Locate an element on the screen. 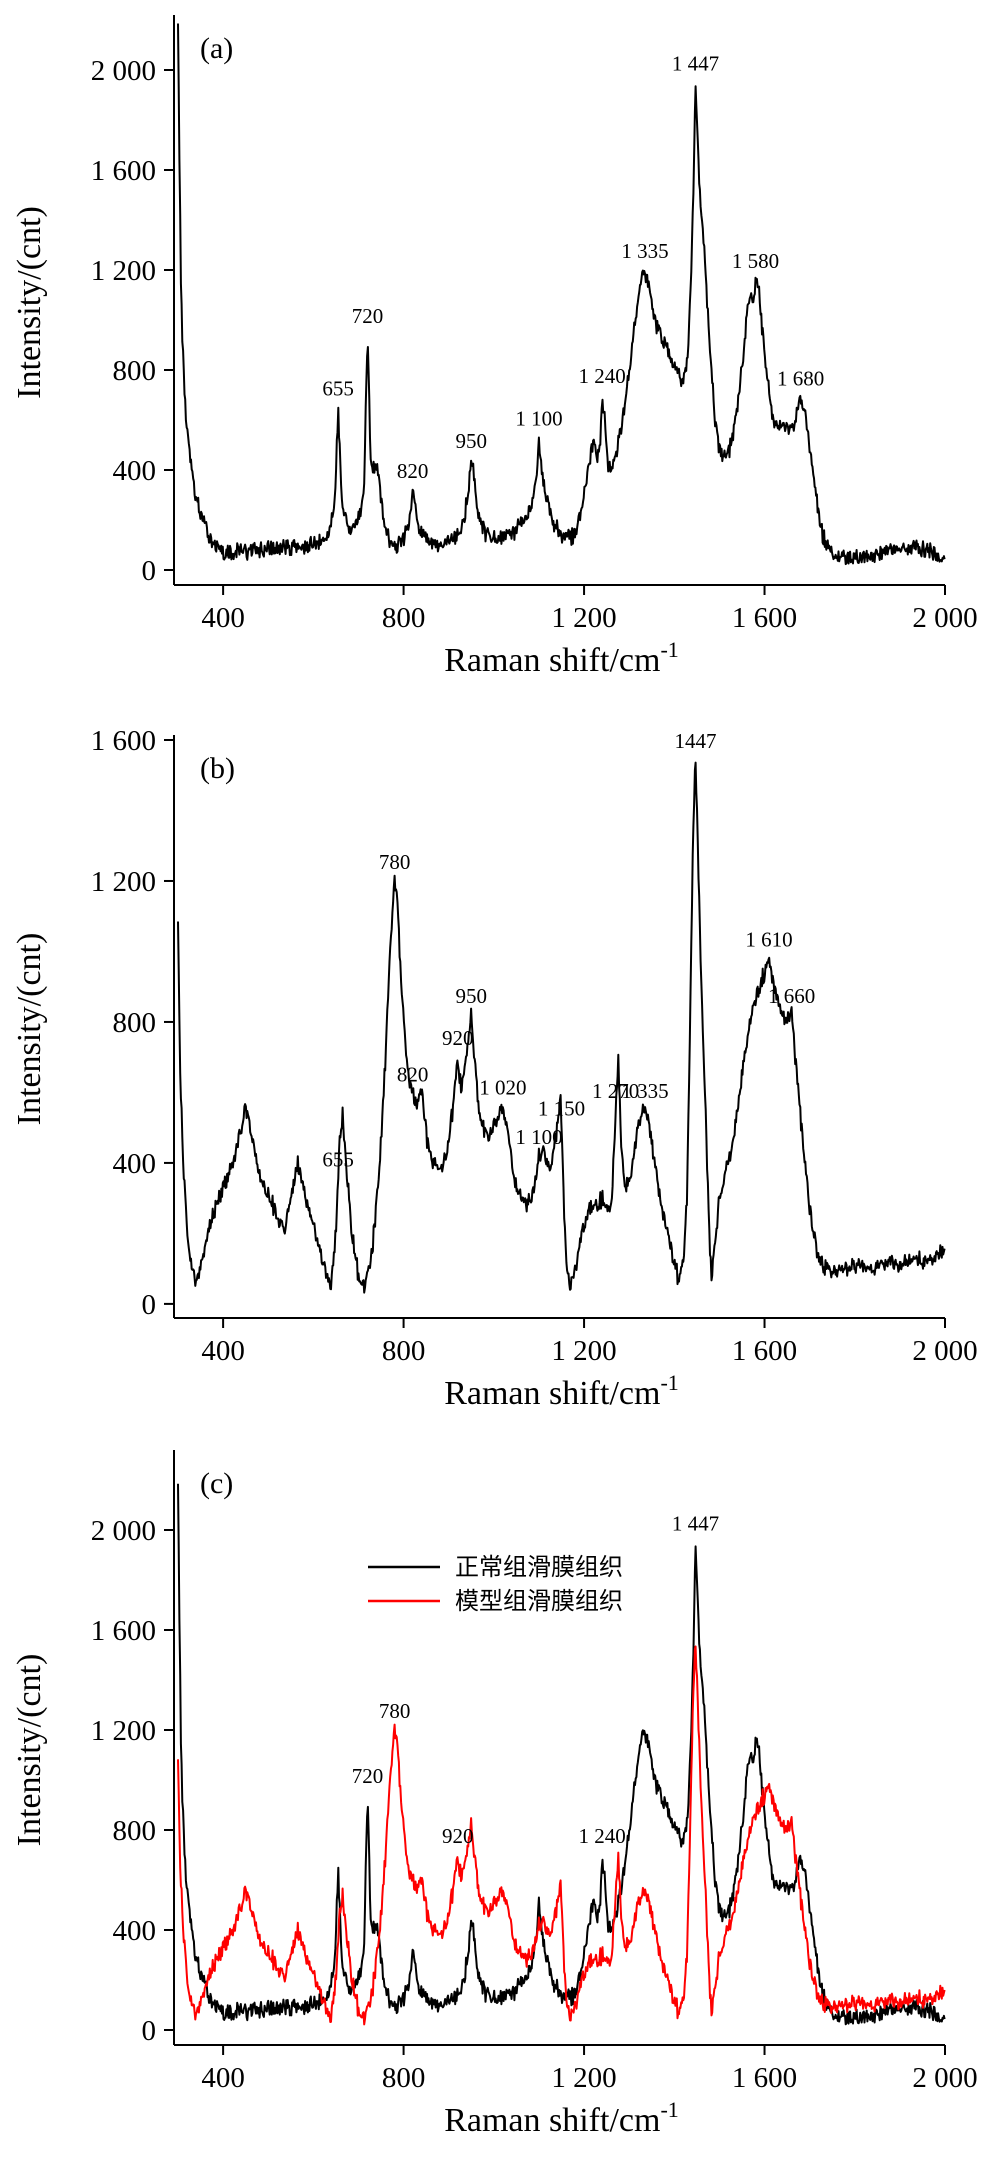 This screenshot has width=1000, height=2180. panel-label: (a) is located at coordinates (216, 48).